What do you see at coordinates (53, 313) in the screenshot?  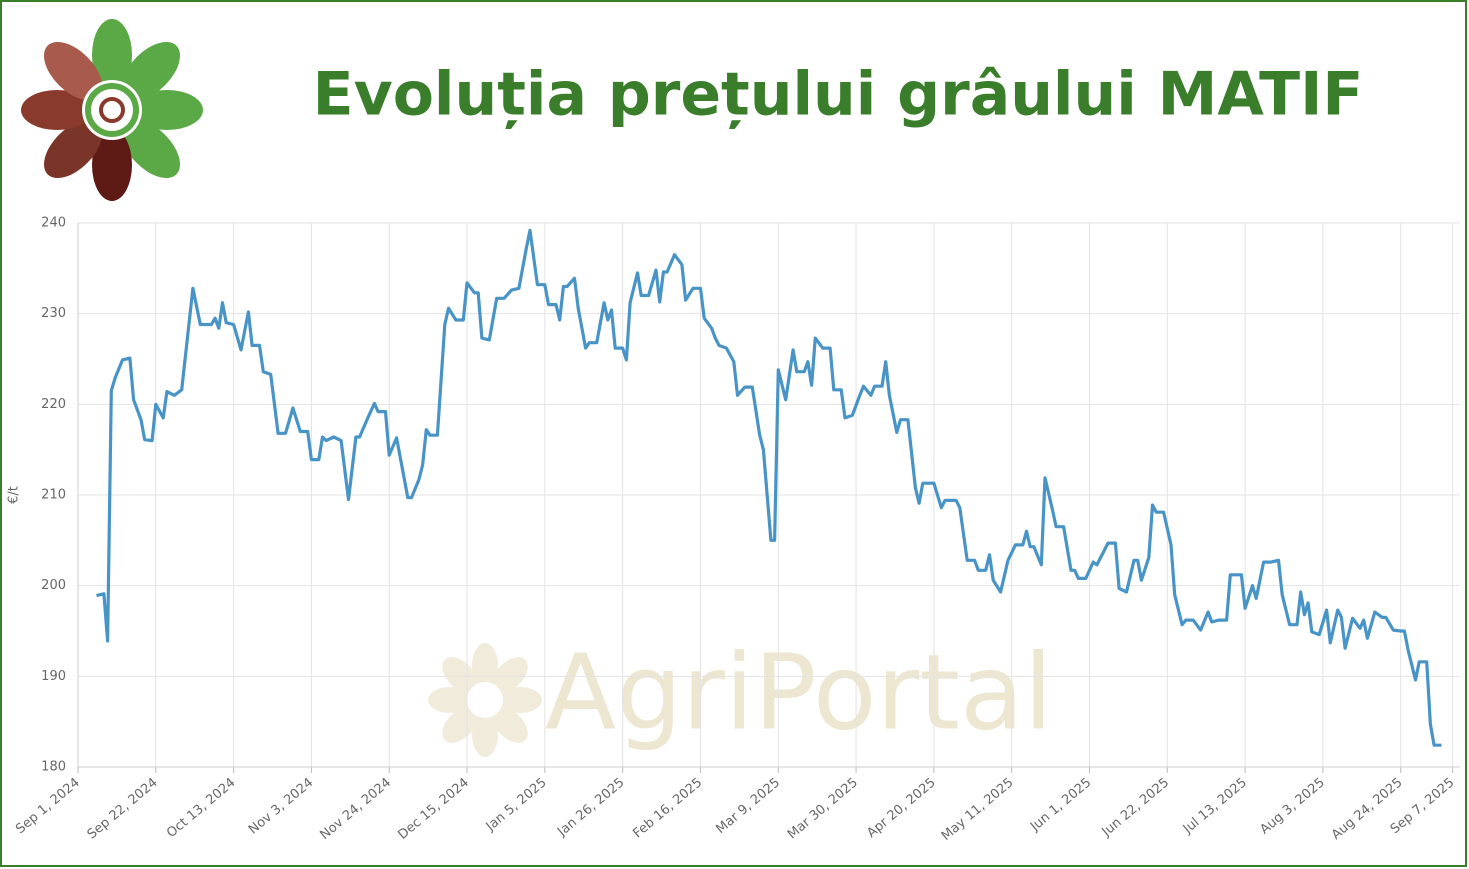 I see `y-tick-label: 230` at bounding box center [53, 313].